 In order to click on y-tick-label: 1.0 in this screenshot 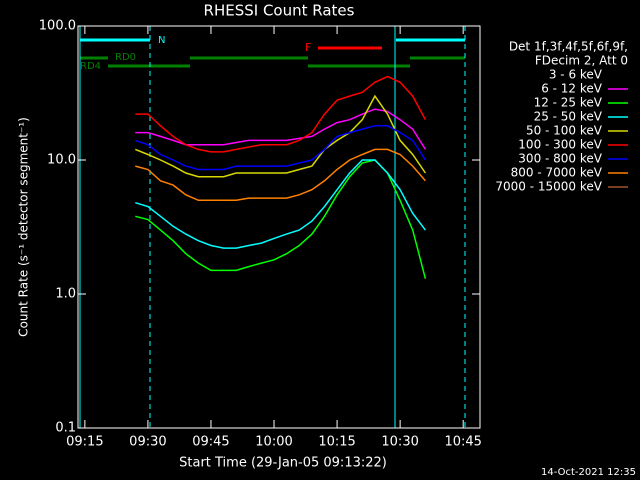, I will do `click(65, 294)`.